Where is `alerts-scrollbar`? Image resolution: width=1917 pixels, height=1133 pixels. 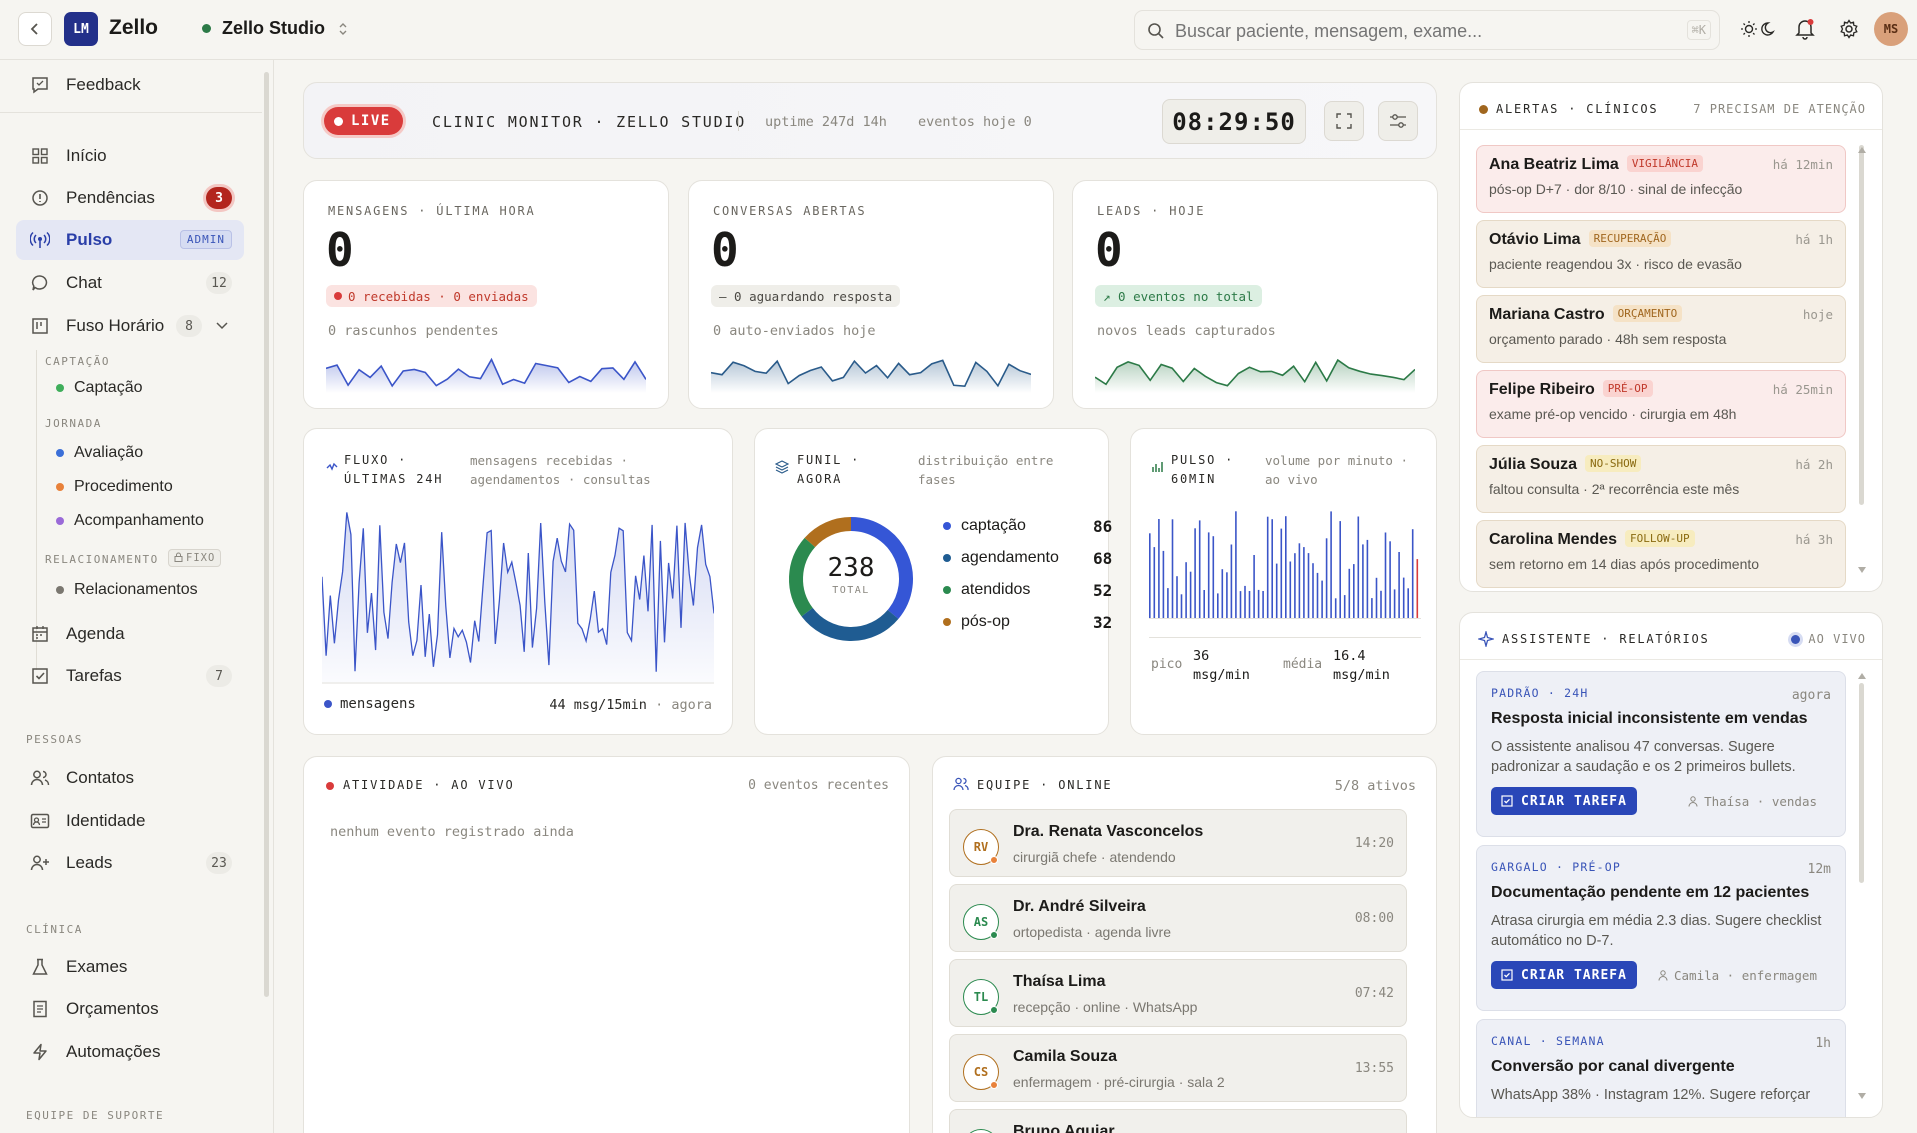
alerts-scrollbar is located at coordinates (1861, 325).